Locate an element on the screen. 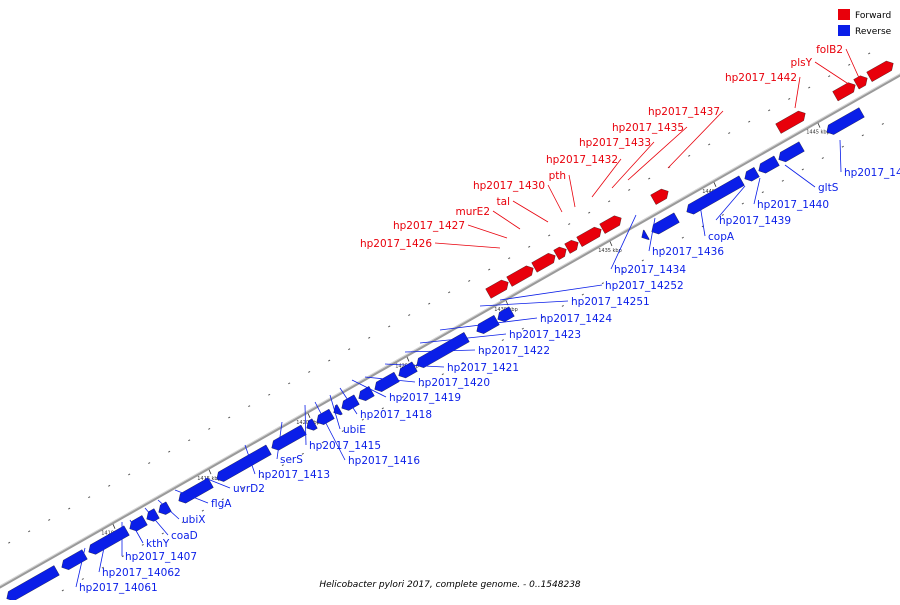 The image size is (900, 605). gene-label: coaD is located at coordinates (184, 536).